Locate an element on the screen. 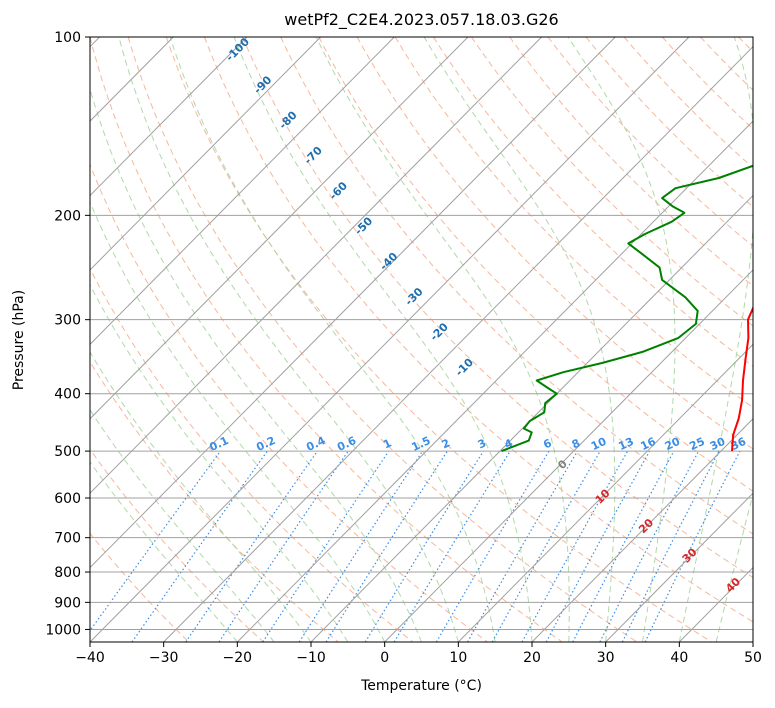 This screenshot has width=775, height=708. adiabat-label: -90 is located at coordinates (262, 84).